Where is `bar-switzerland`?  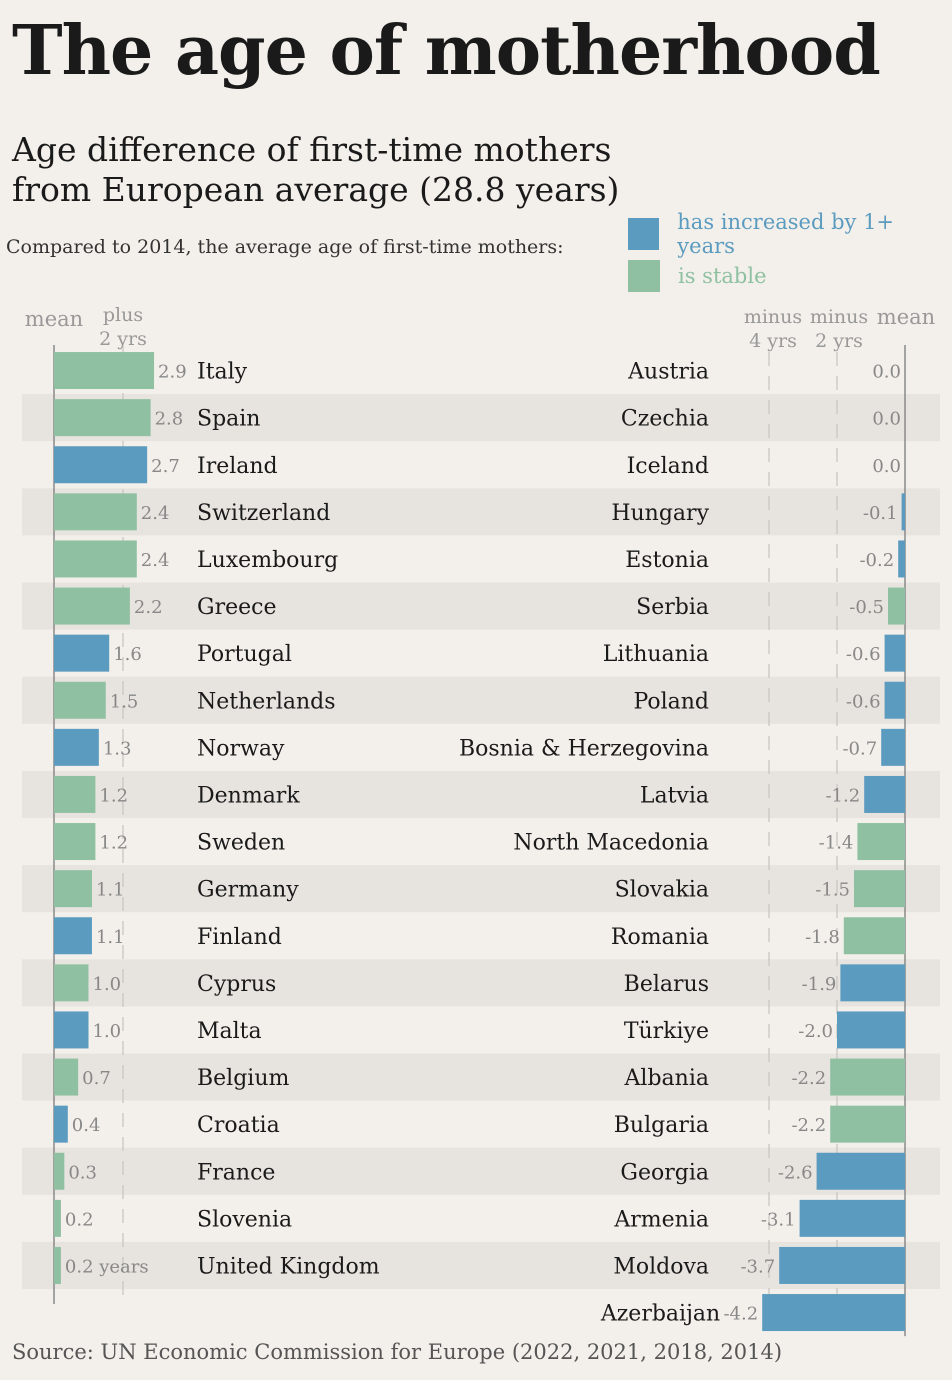 bar-switzerland is located at coordinates (95, 512).